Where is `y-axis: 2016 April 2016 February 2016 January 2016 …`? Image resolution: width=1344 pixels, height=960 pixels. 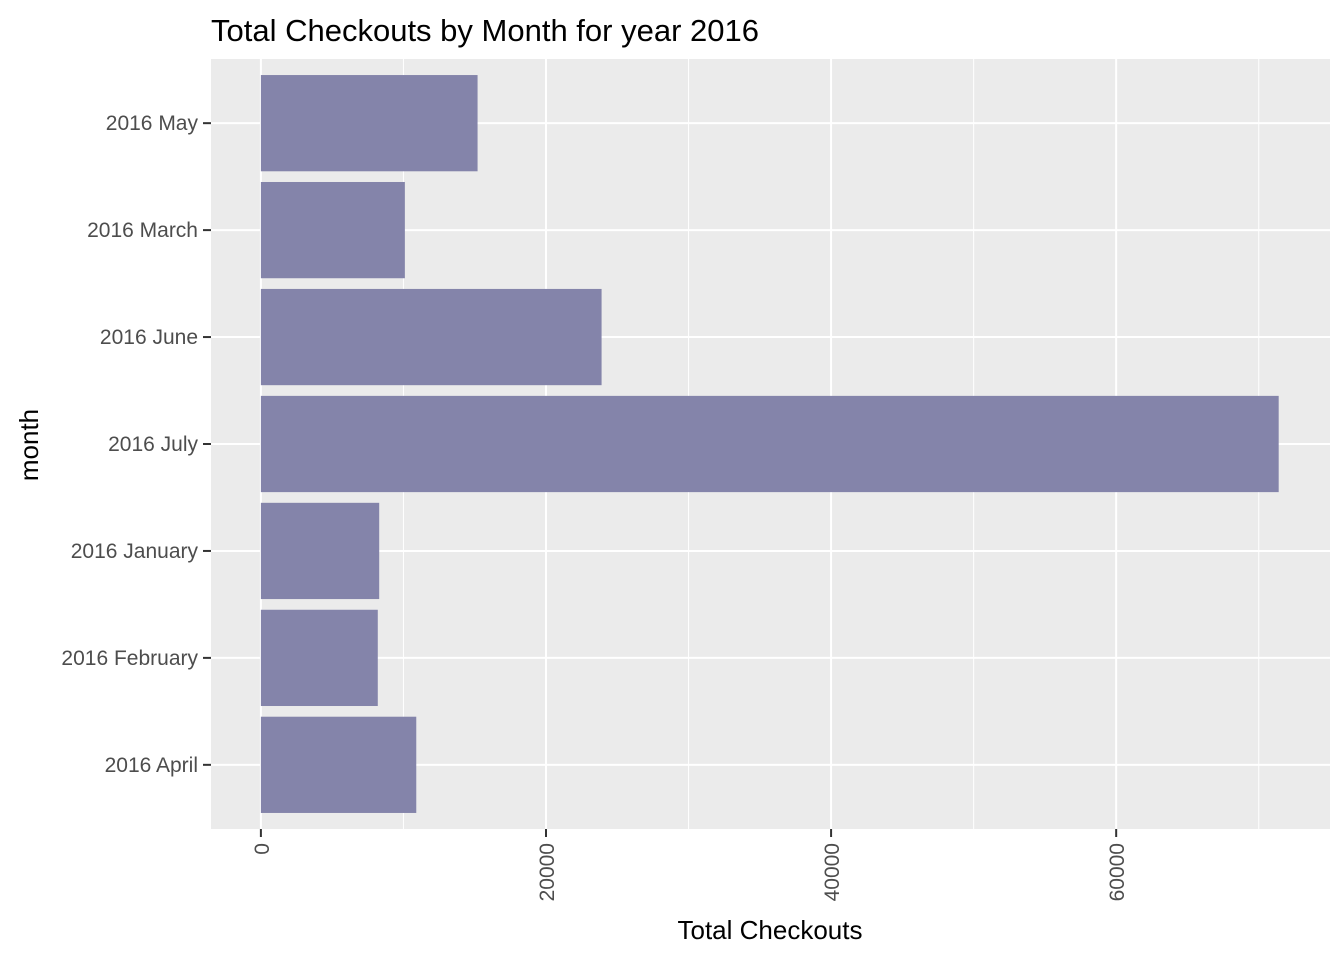
y-axis: 2016 April 2016 February 2016 January 2016 … is located at coordinates (136, 444).